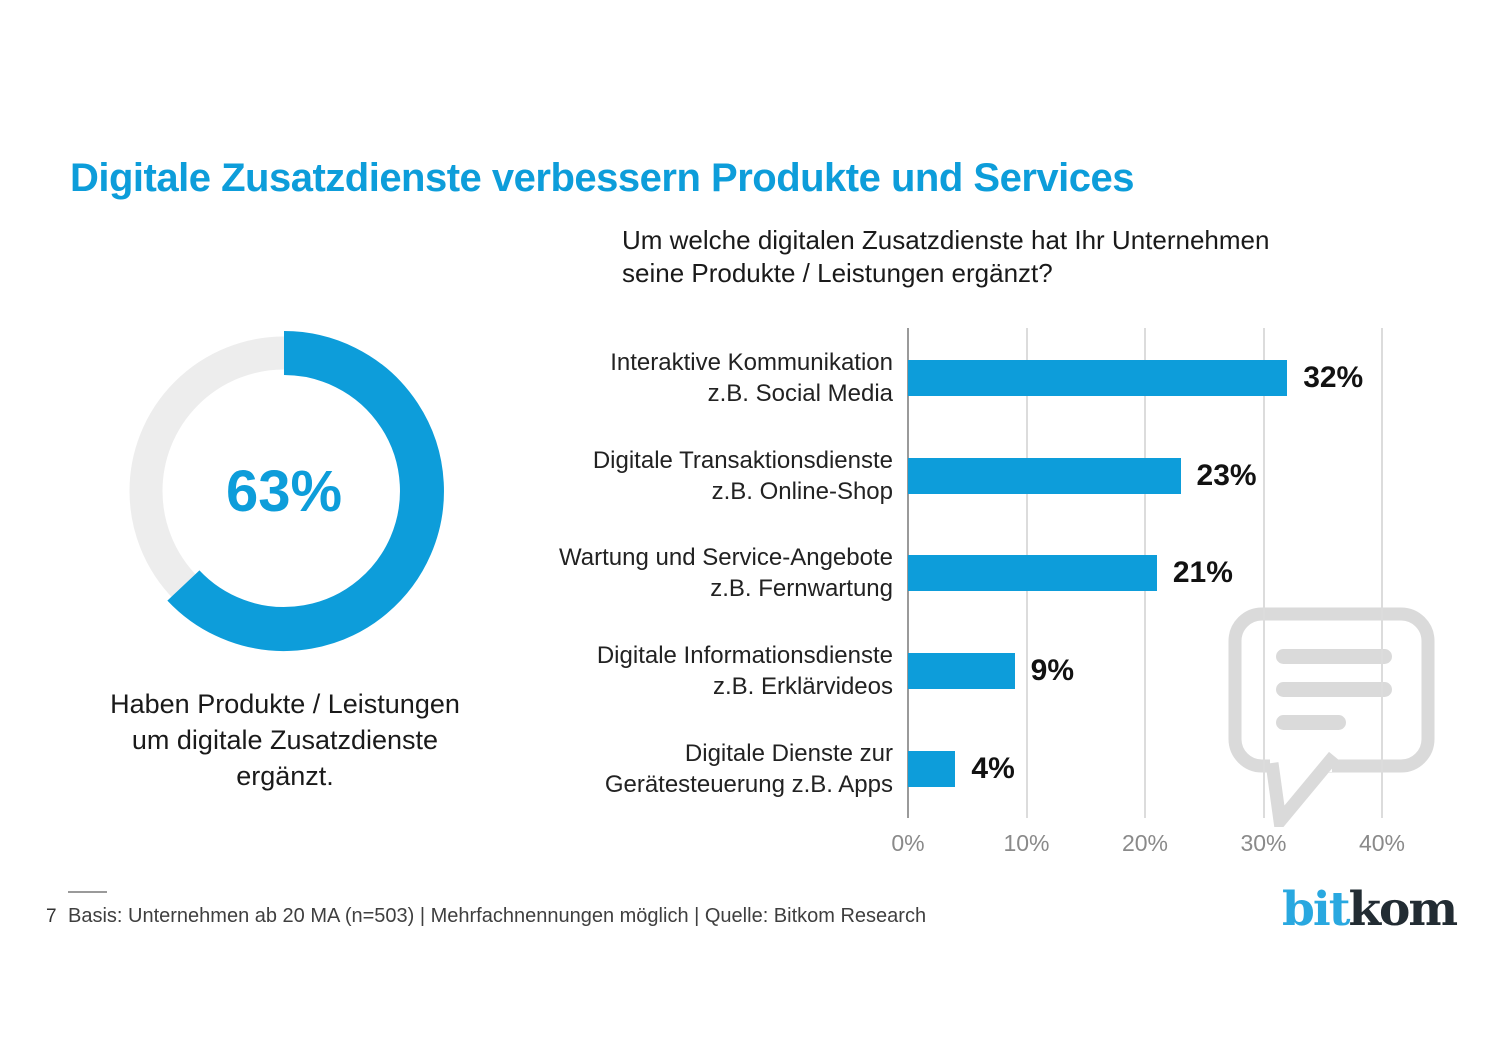 This screenshot has height=1058, width=1500. What do you see at coordinates (801, 589) in the screenshot?
I see `bar-category-label-line: z.B. Fernwartung` at bounding box center [801, 589].